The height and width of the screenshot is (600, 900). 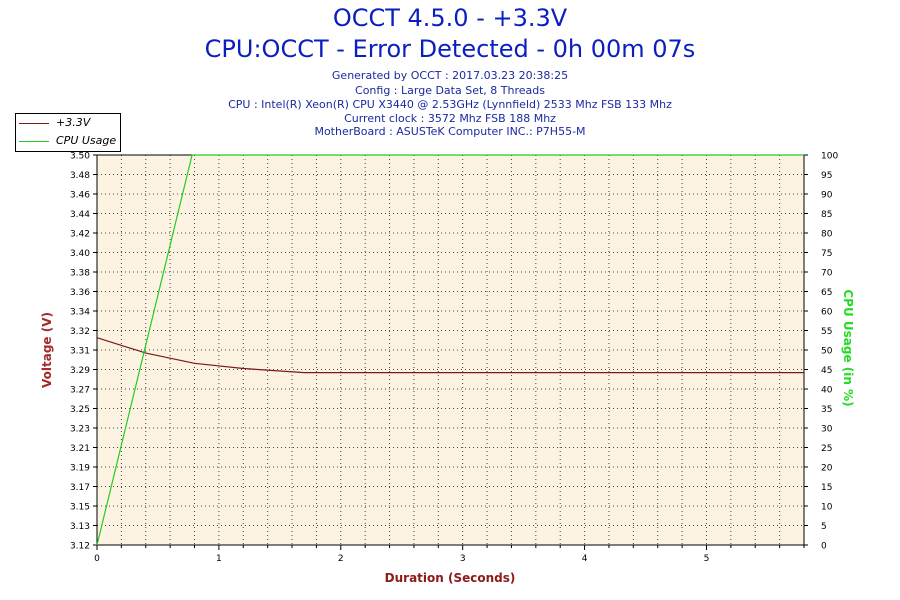 I want to click on y-right-tick-label: 80, so click(x=827, y=235).